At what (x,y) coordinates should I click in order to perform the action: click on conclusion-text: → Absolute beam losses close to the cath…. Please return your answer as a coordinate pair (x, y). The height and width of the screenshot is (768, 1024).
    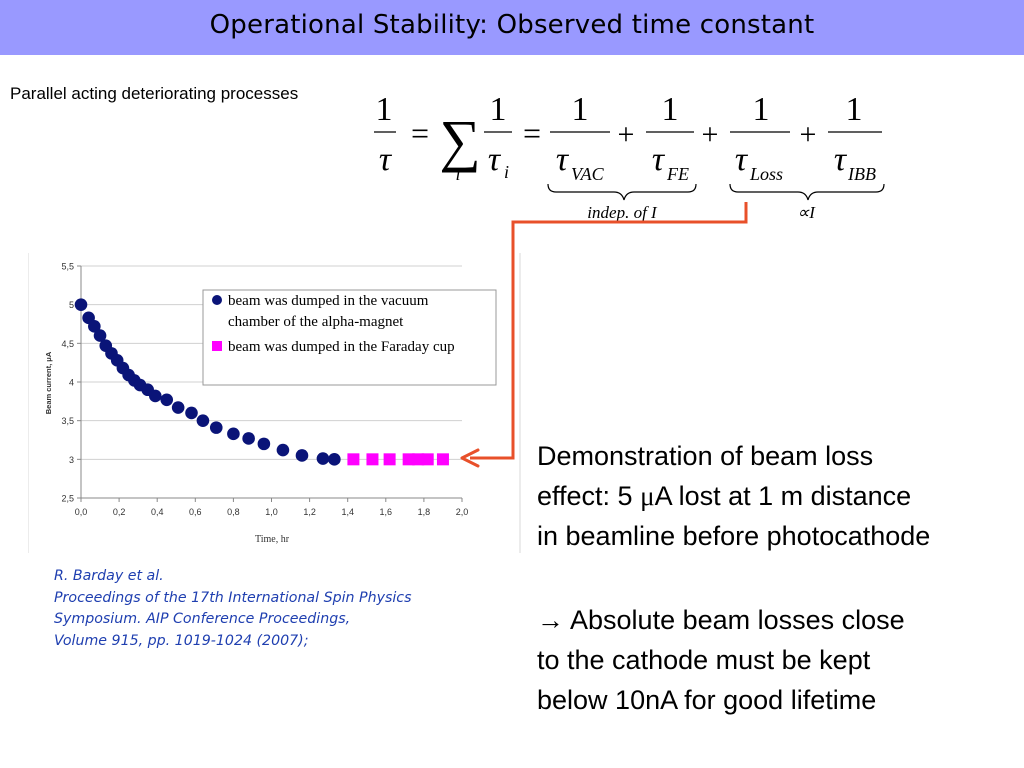
    Looking at the image, I should click on (721, 660).